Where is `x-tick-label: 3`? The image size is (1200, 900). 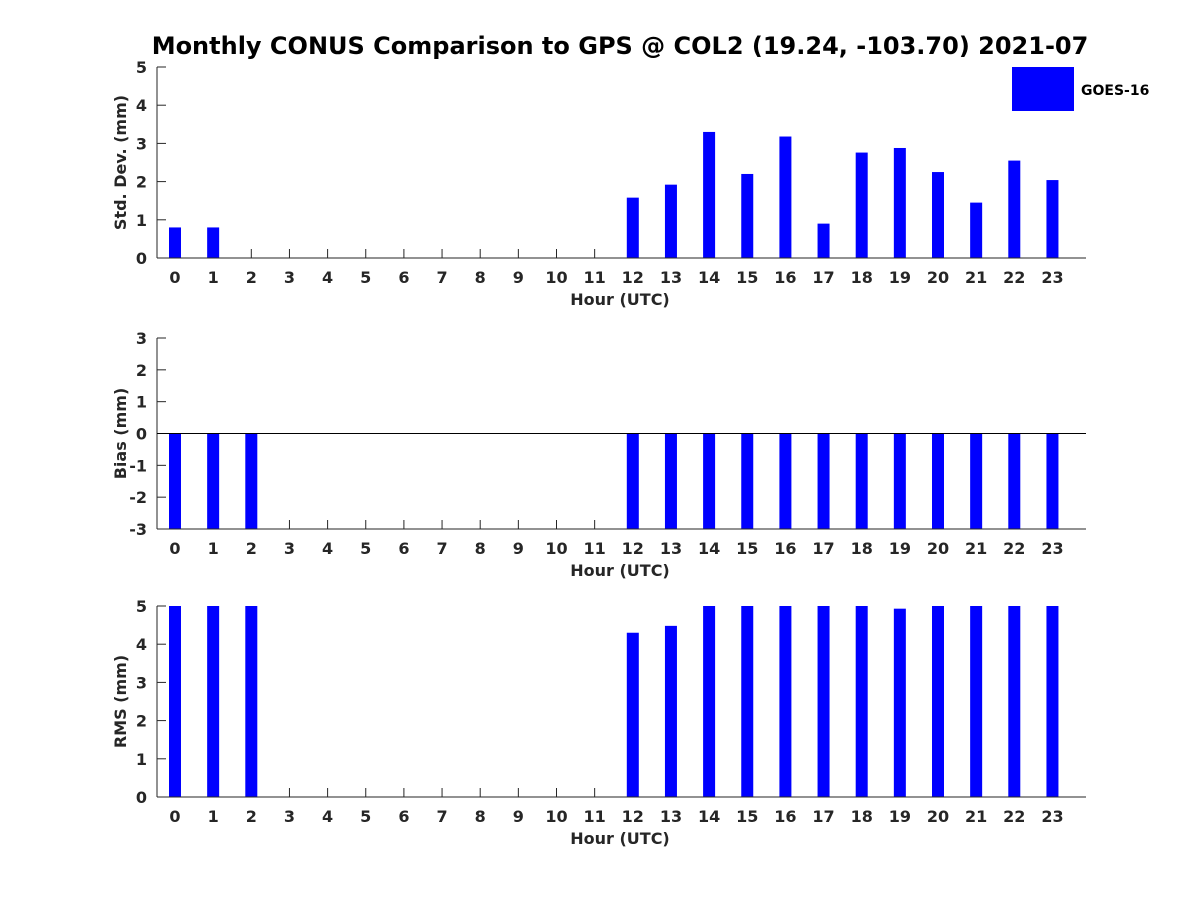
x-tick-label: 3 is located at coordinates (289, 816).